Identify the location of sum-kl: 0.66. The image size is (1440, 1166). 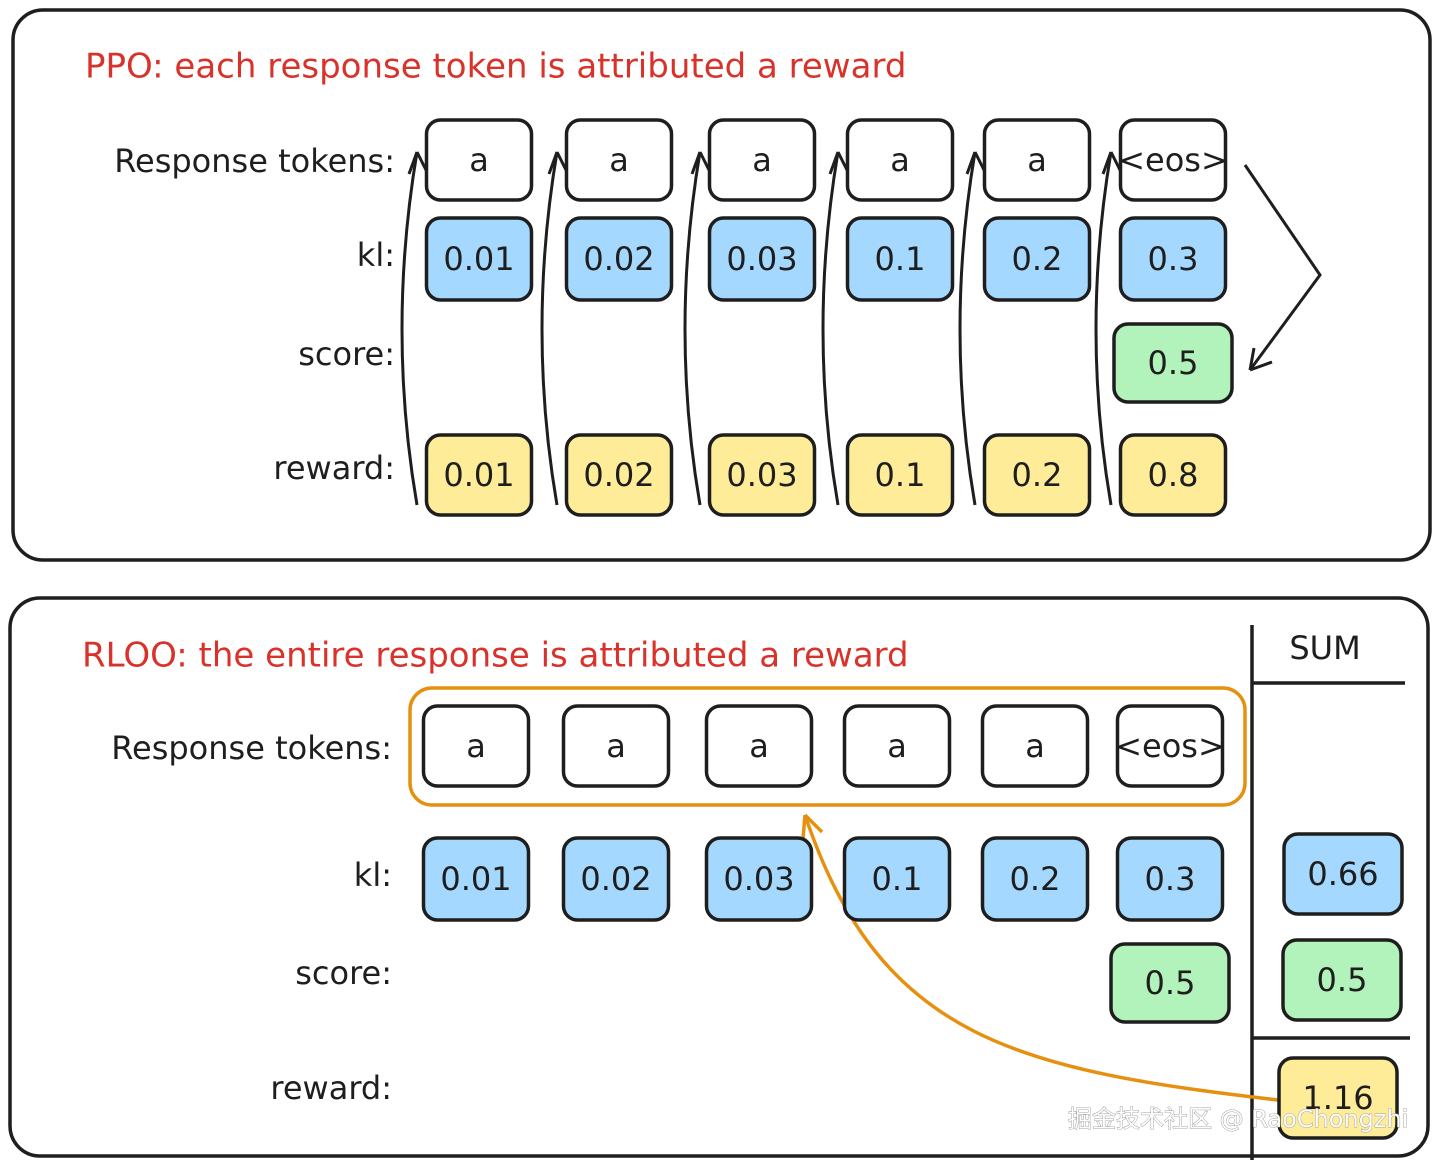
(1342, 874).